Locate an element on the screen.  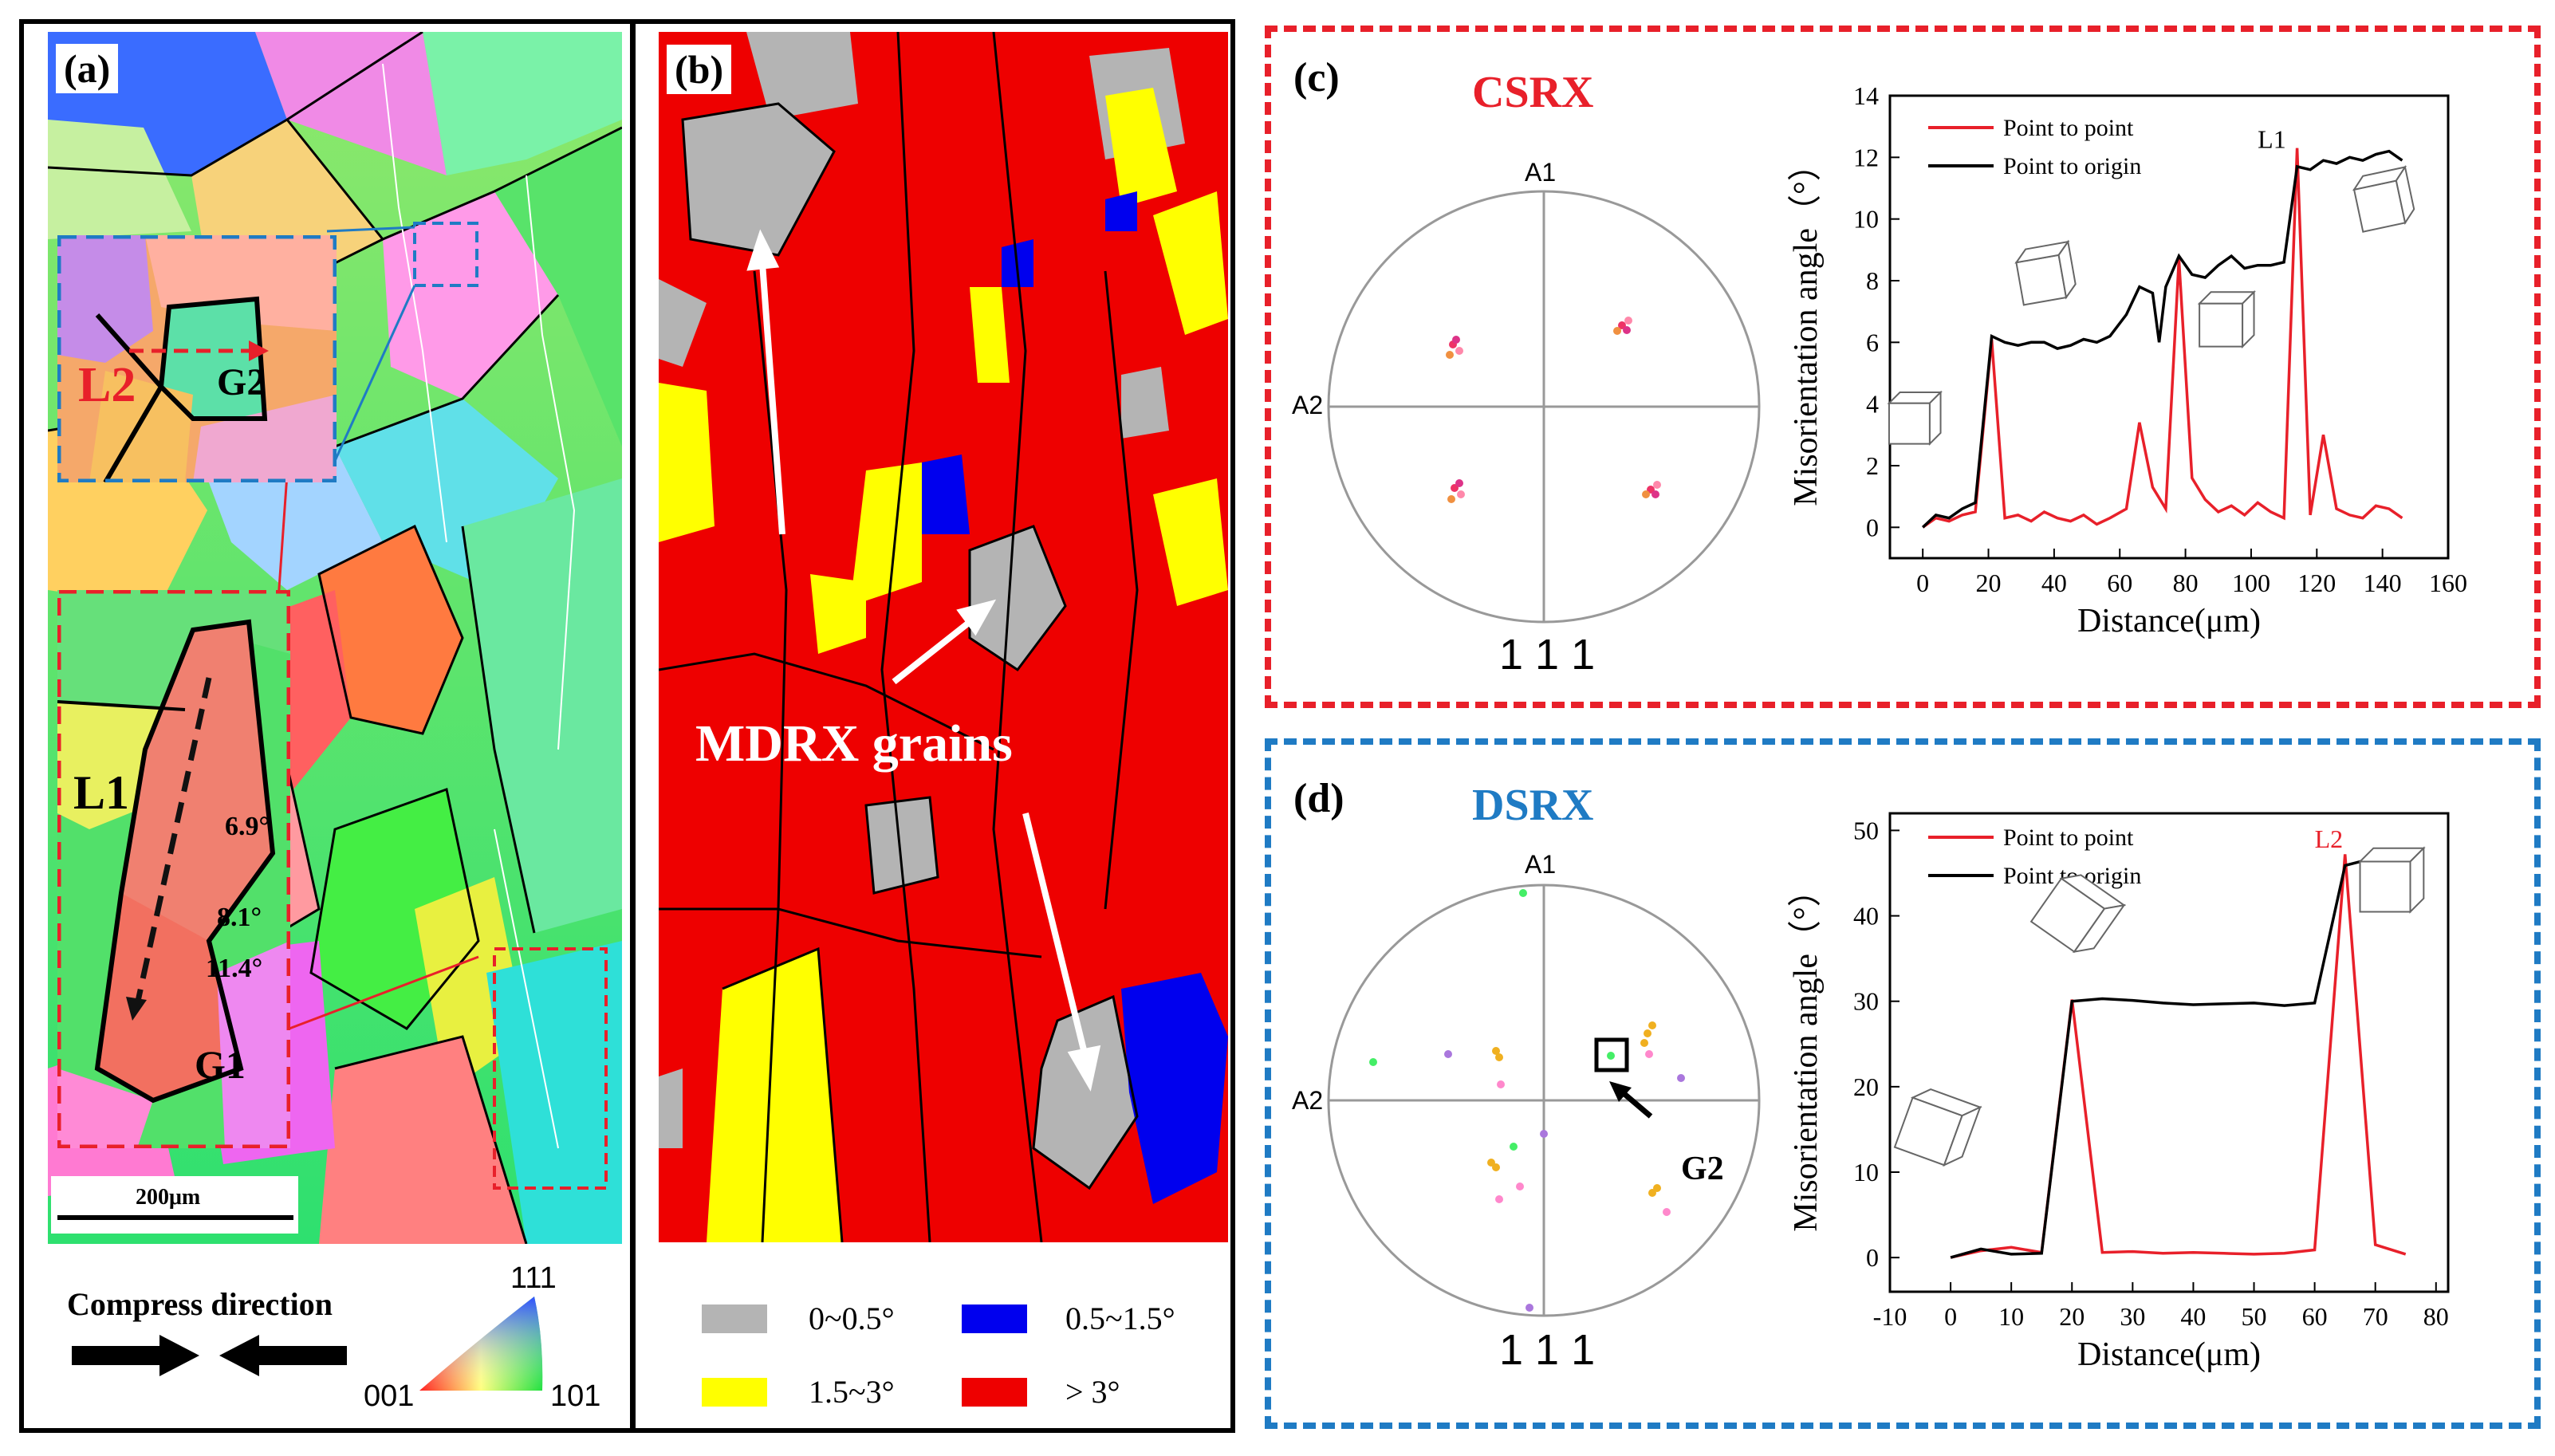
legend-label-yellow: 1.5~3° is located at coordinates (852, 1392).